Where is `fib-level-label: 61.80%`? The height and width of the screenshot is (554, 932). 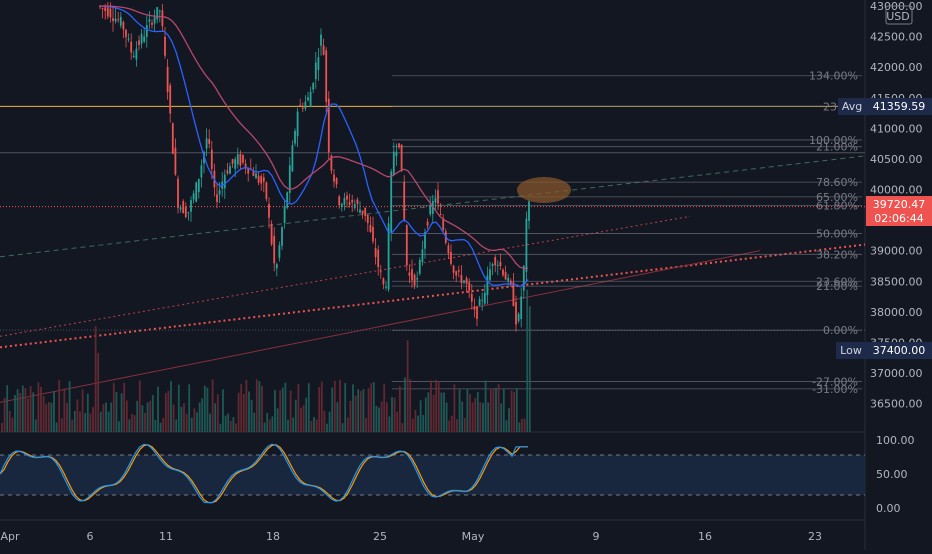 fib-level-label: 61.80% is located at coordinates (837, 205).